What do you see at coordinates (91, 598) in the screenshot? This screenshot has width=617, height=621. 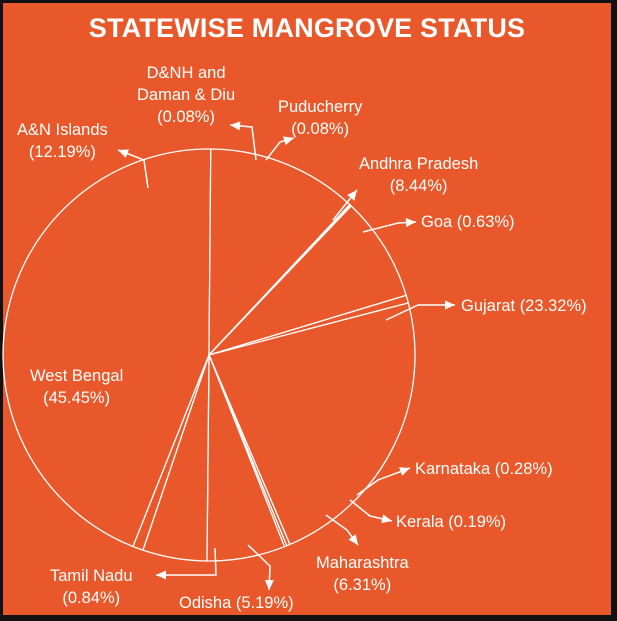 I see `label-tamil-nadu-value: (0.84%)` at bounding box center [91, 598].